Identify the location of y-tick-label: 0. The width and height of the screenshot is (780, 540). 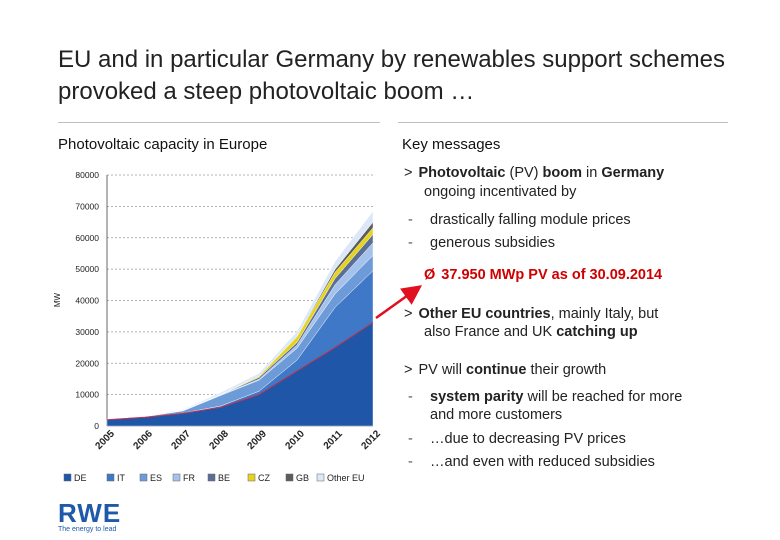
(96, 426).